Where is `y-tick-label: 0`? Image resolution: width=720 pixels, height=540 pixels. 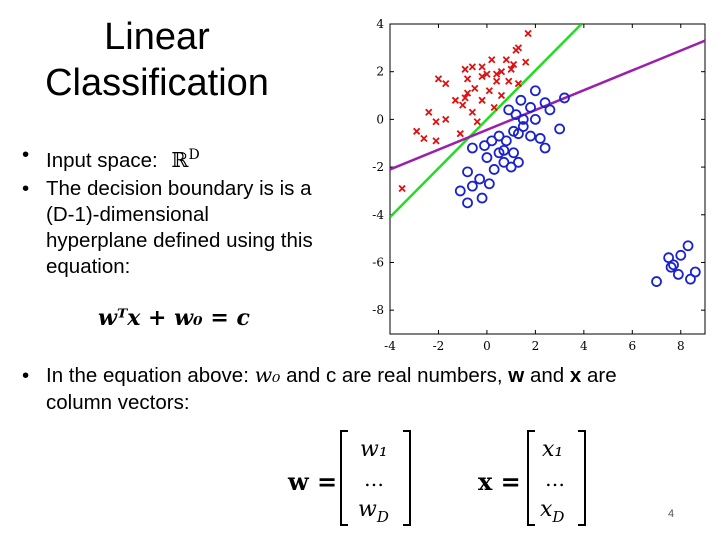 y-tick-label: 0 is located at coordinates (380, 119).